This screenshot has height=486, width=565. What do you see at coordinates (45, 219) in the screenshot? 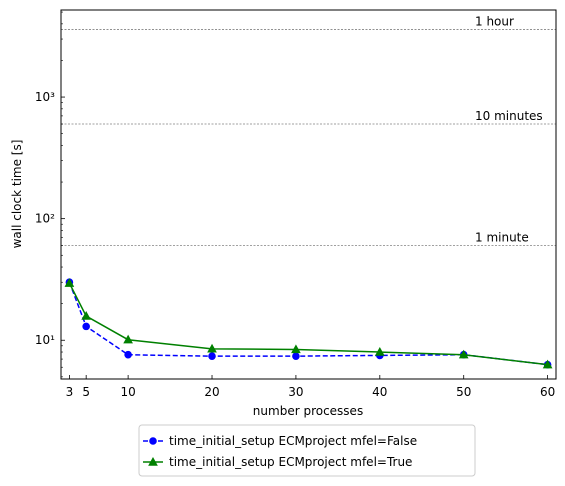
I see `y-tick-label: 10²` at bounding box center [45, 219].